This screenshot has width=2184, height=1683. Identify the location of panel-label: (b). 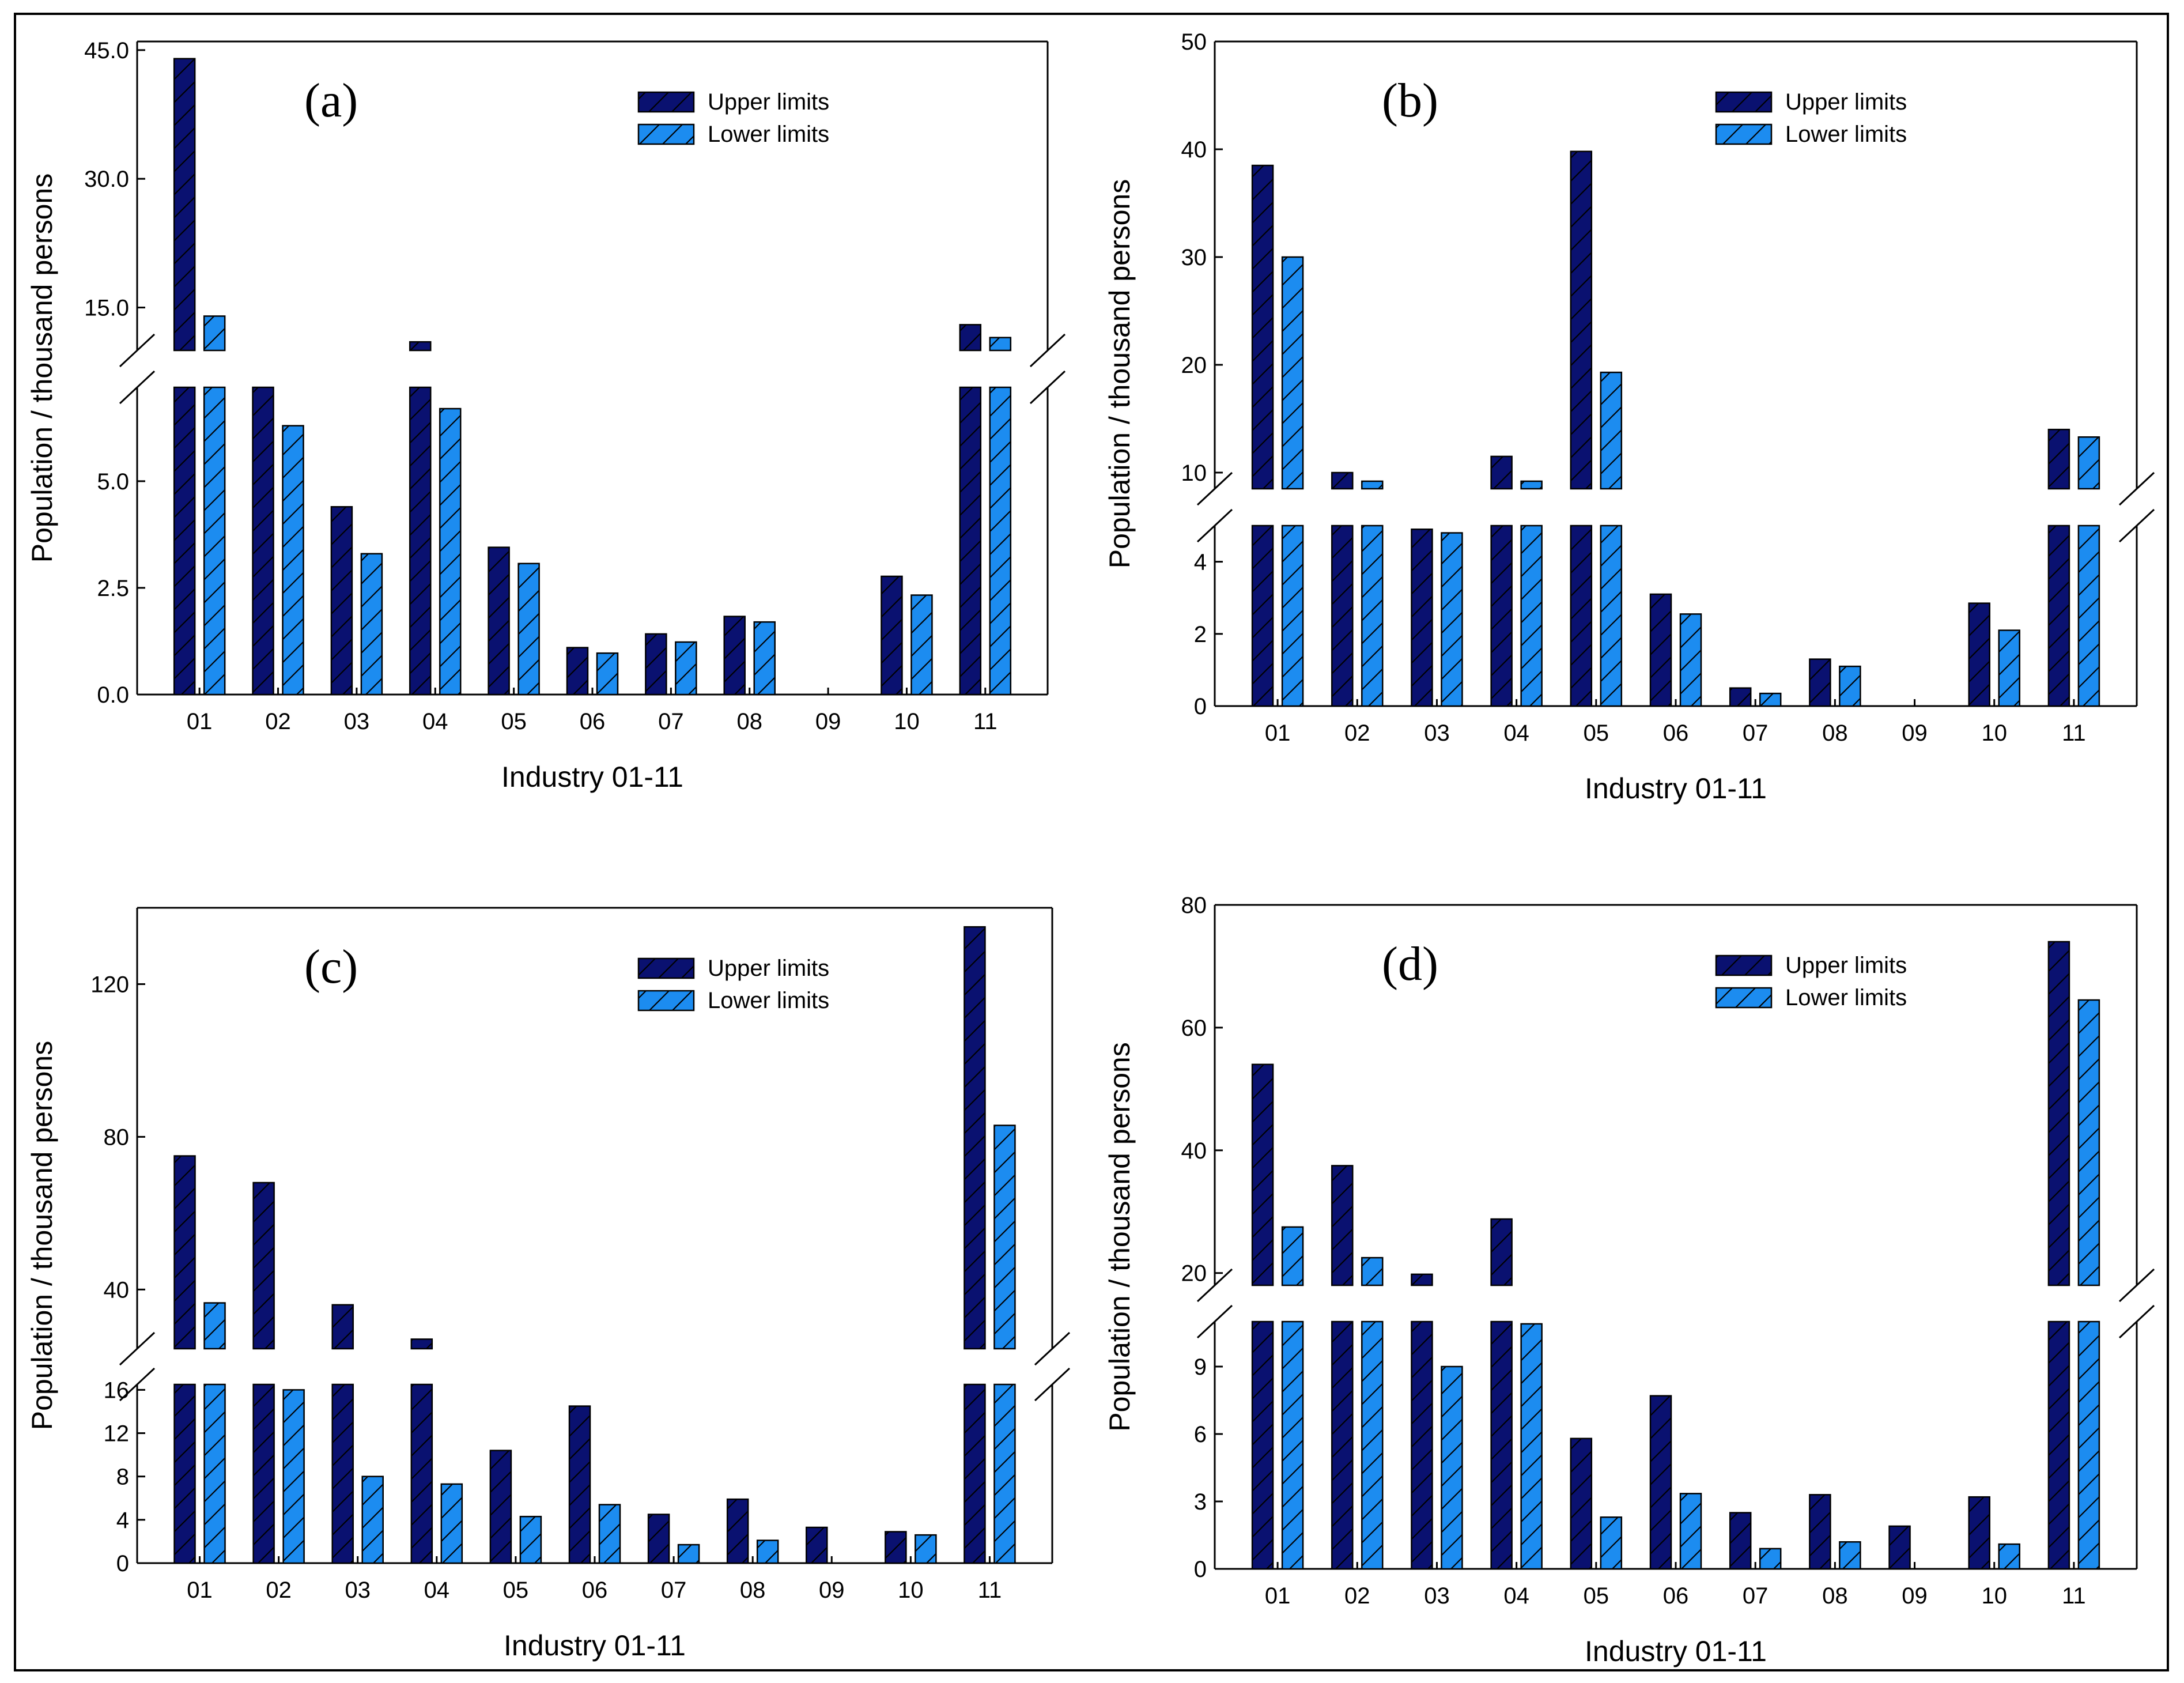
(1410, 100).